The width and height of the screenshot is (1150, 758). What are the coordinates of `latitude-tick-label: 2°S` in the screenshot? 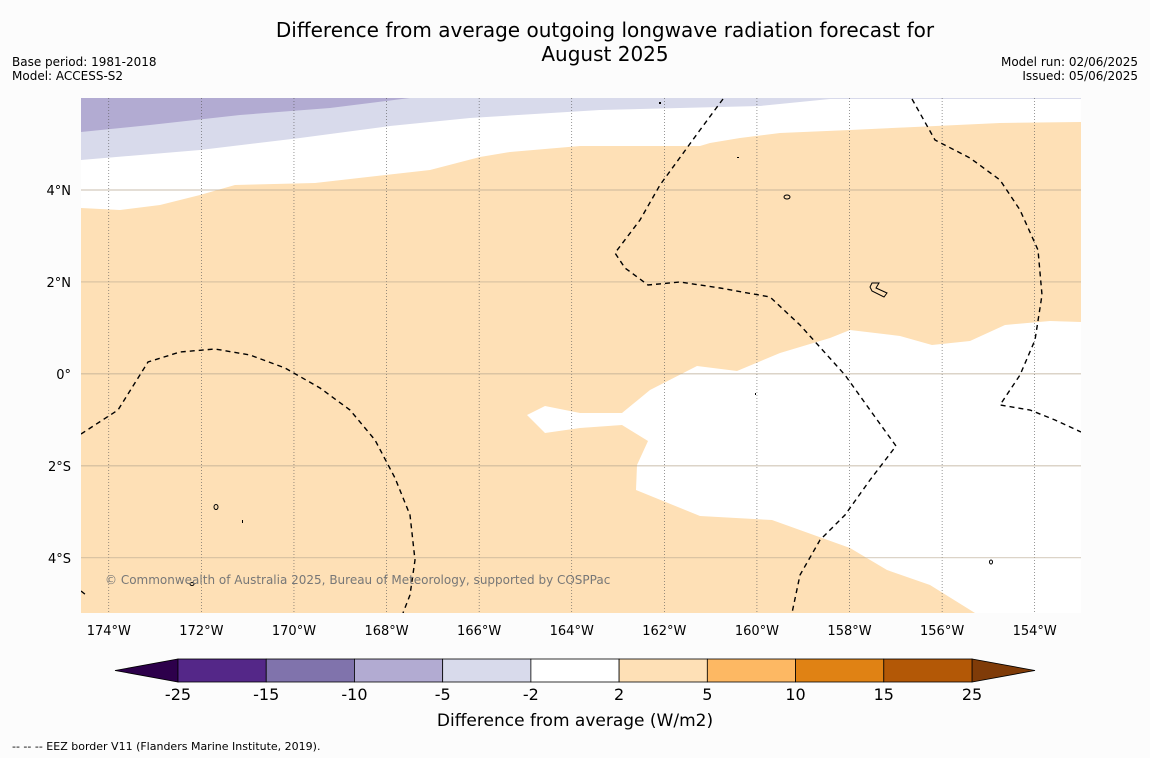 It's located at (59, 467).